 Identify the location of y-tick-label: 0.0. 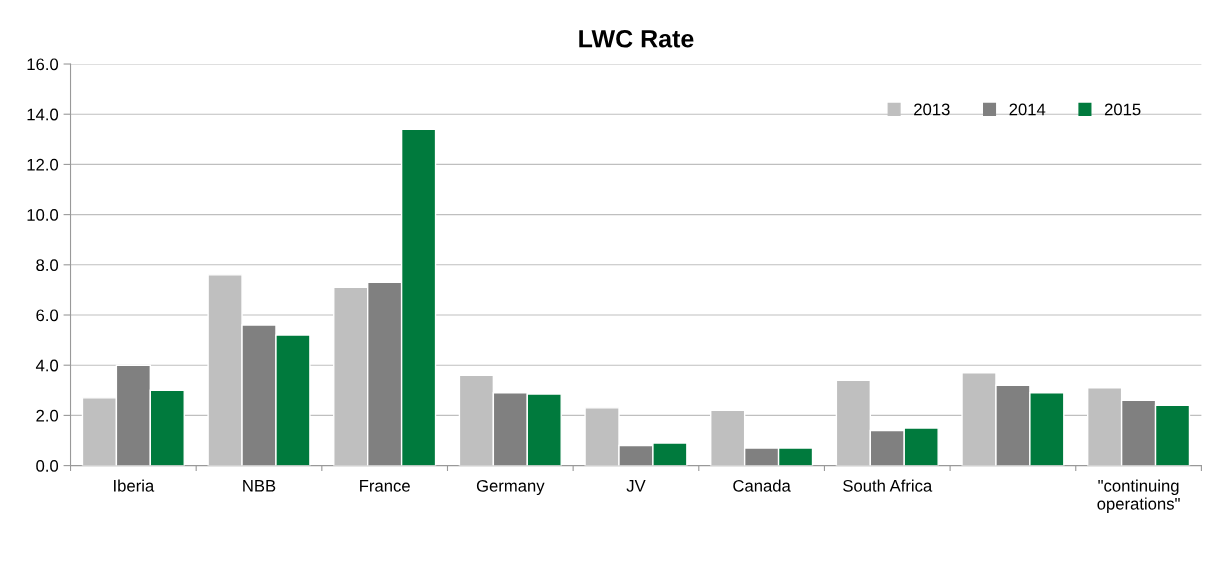
(47, 466).